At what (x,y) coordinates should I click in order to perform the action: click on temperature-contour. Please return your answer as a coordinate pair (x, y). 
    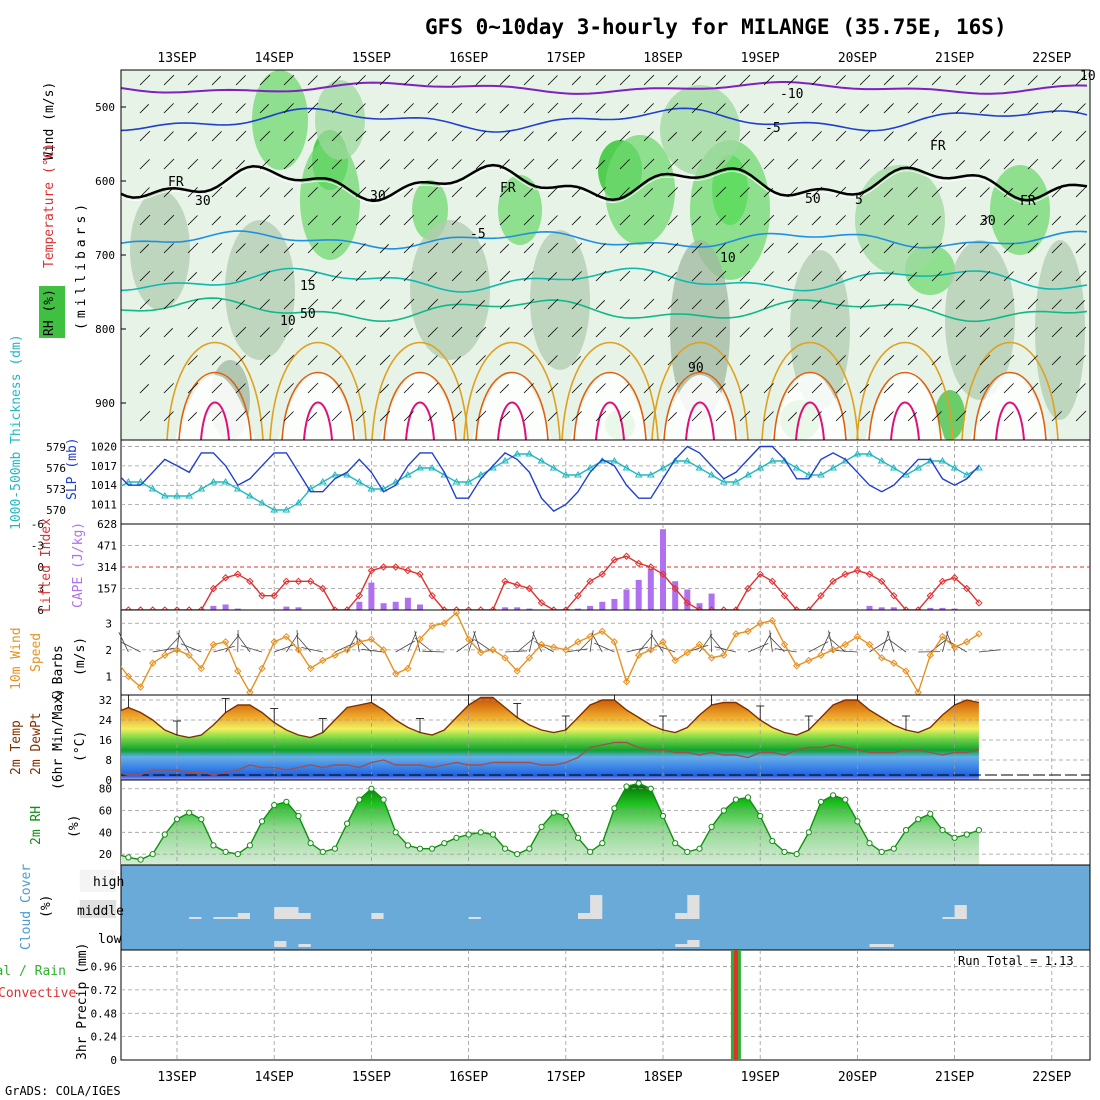
    Looking at the image, I should click on (604, 183).